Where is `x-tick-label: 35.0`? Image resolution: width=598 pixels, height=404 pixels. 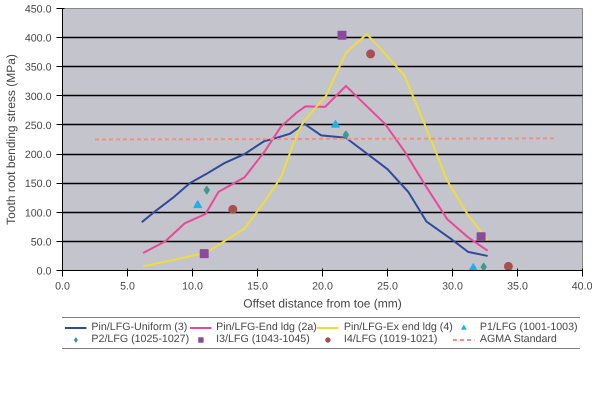 x-tick-label: 35.0 is located at coordinates (517, 286).